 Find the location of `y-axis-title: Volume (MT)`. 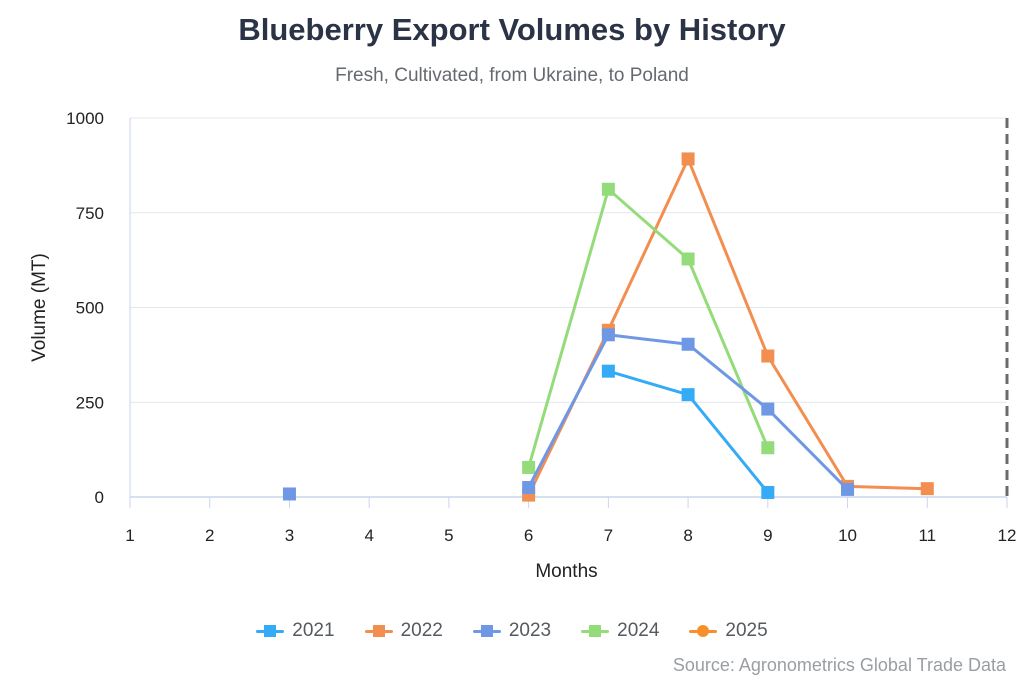

y-axis-title: Volume (MT) is located at coordinates (39, 307).